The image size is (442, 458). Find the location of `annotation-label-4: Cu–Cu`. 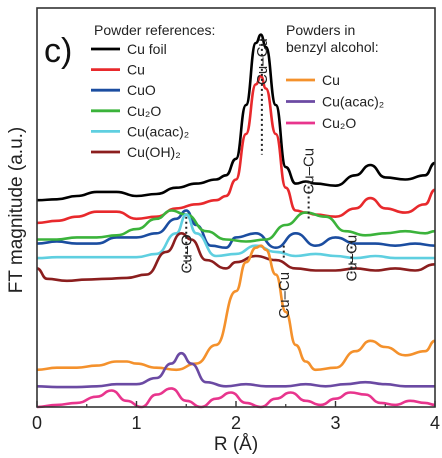

annotation-label-4: Cu–Cu is located at coordinates (351, 258).